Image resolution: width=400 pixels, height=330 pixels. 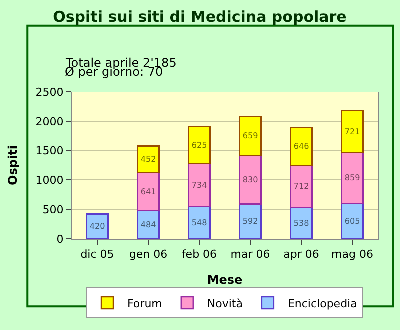 I want to click on y-tick-label: 2500, so click(x=50, y=92).